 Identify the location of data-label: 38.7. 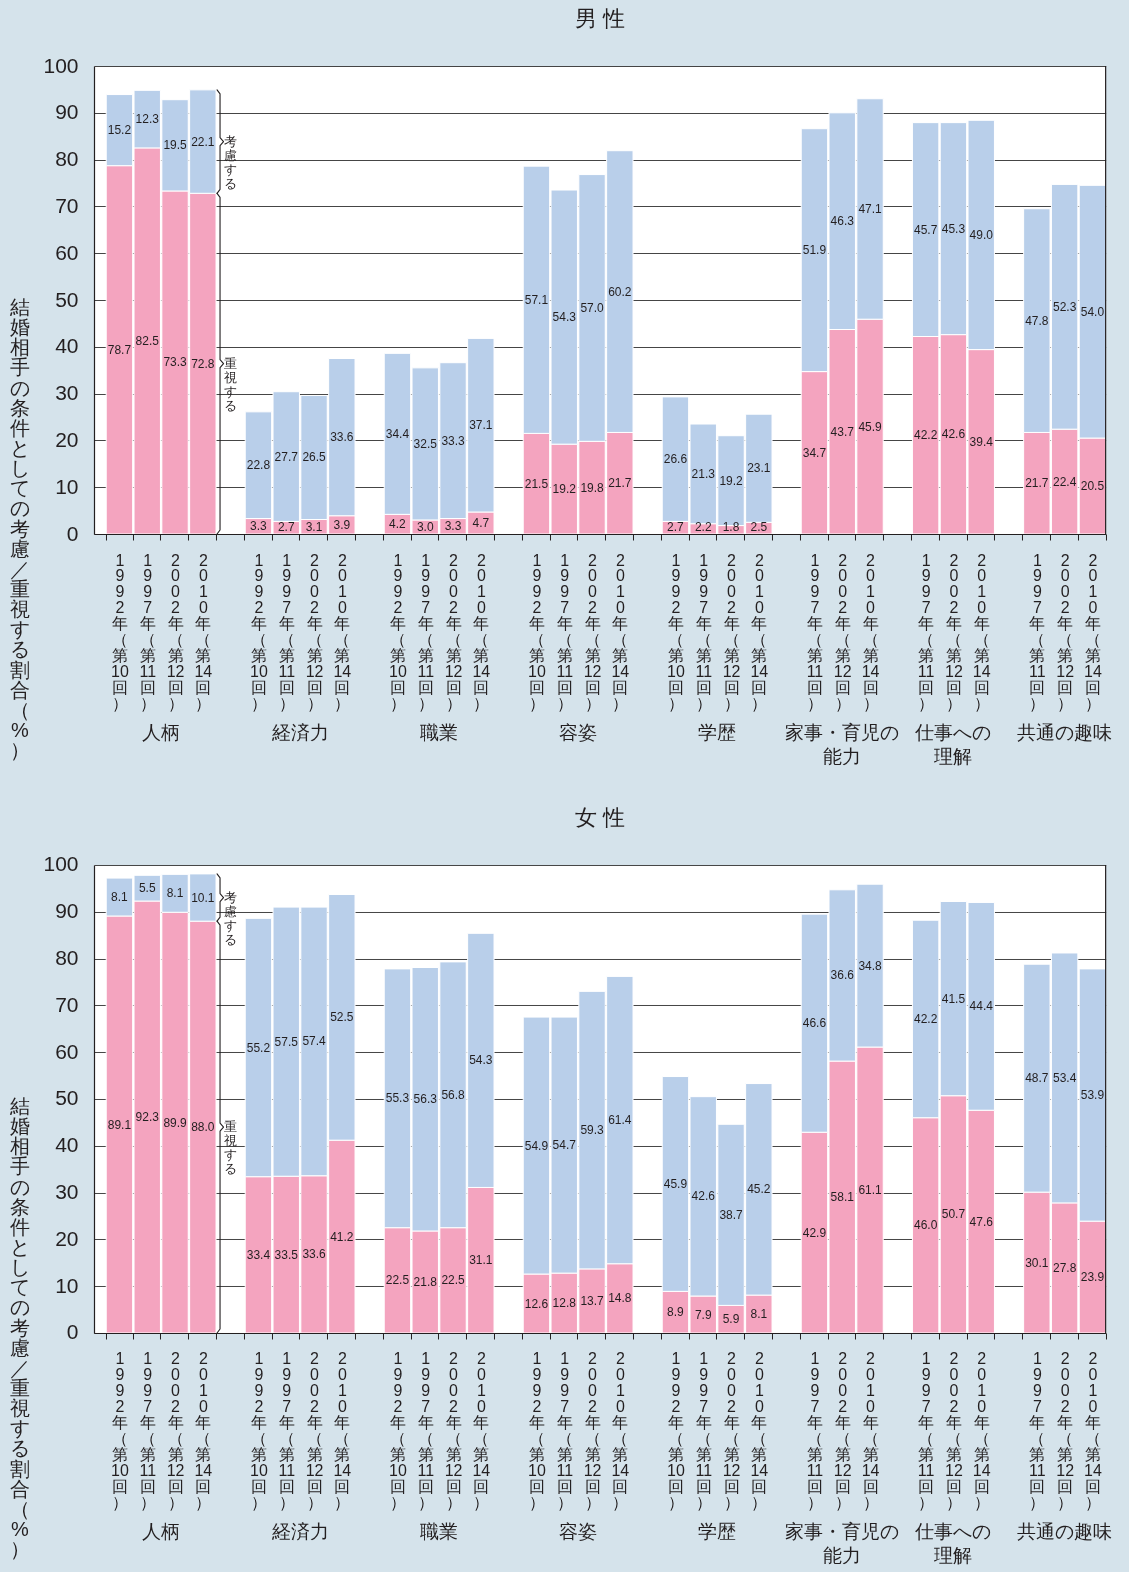
(731, 1214).